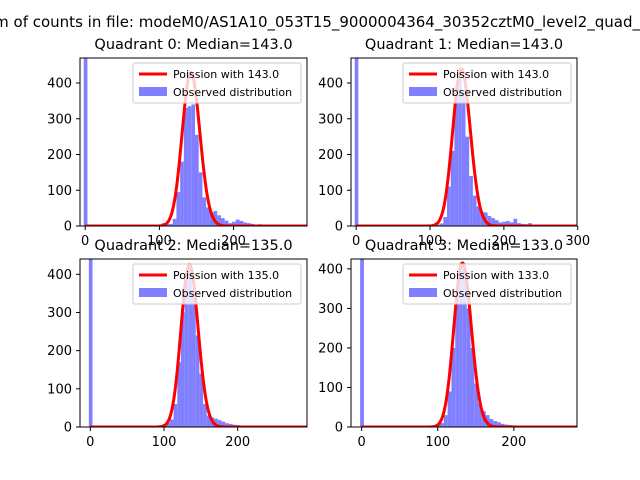 This screenshot has height=480, width=640. I want to click on plot-area, so click(468, 343).